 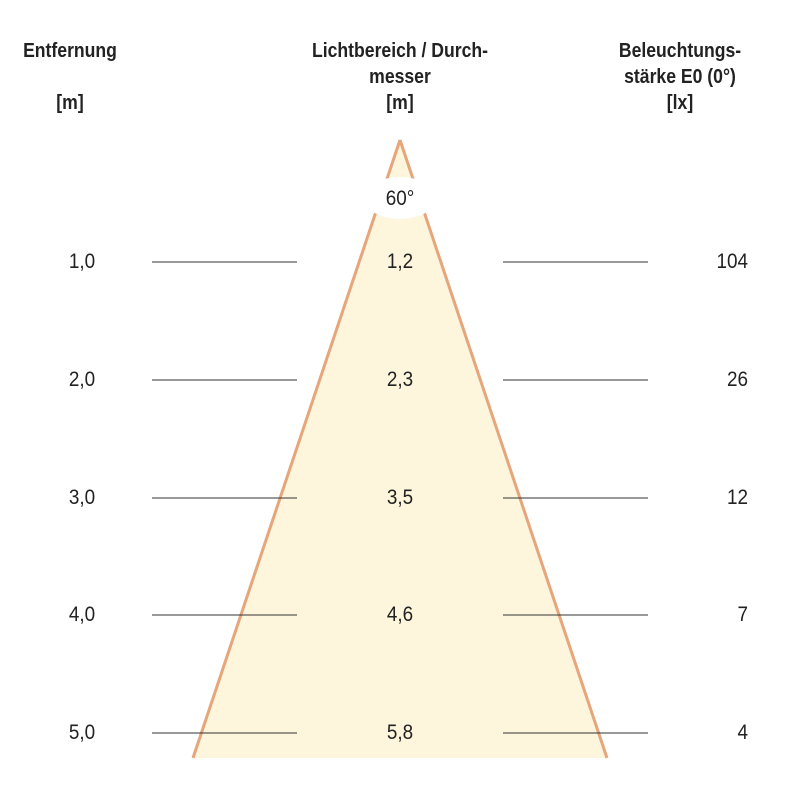 I want to click on diameter-unit: [m], so click(x=400, y=103).